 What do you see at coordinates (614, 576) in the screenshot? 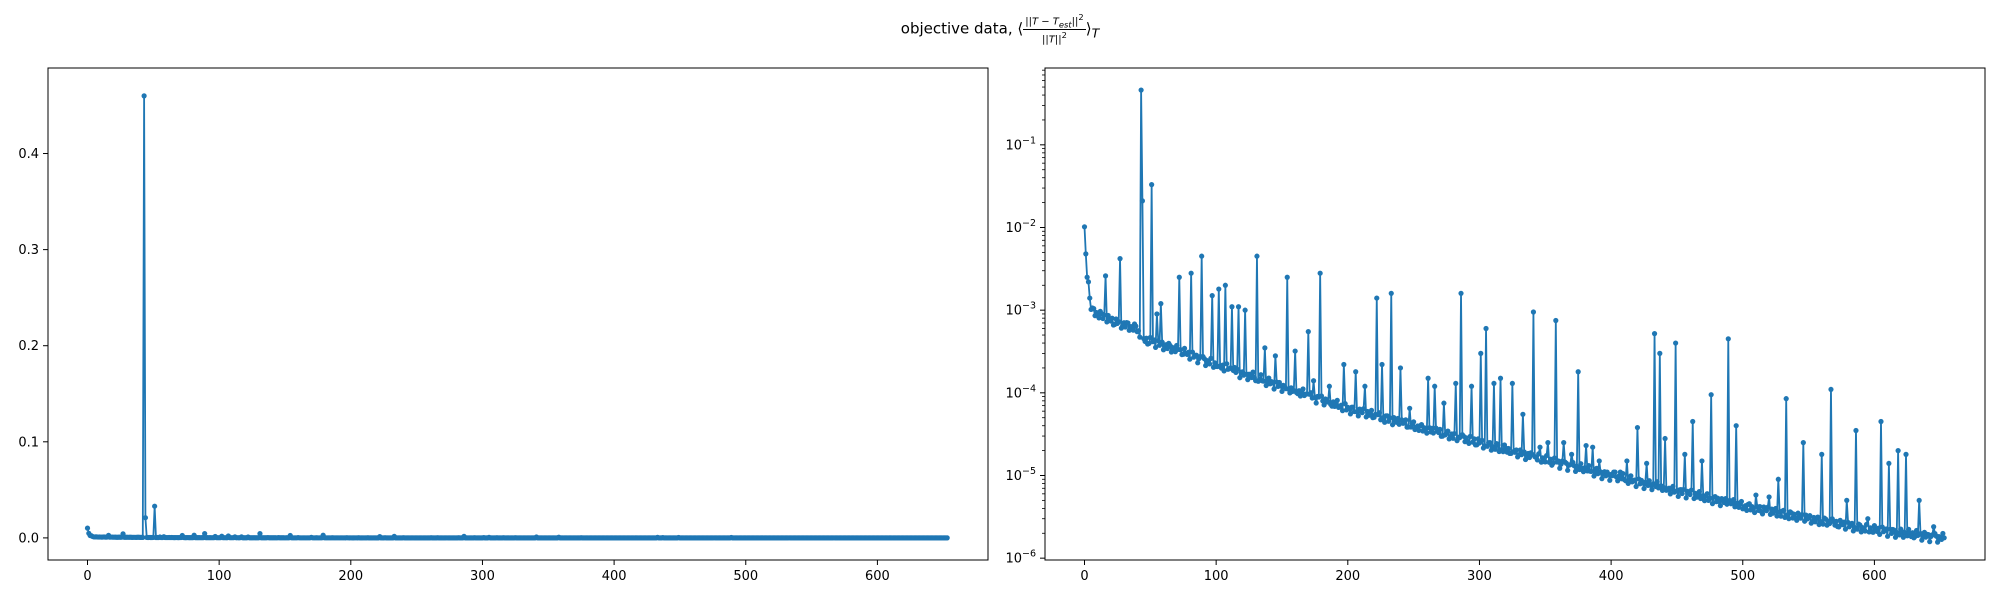
I see `x-tick-label: 400` at bounding box center [614, 576].